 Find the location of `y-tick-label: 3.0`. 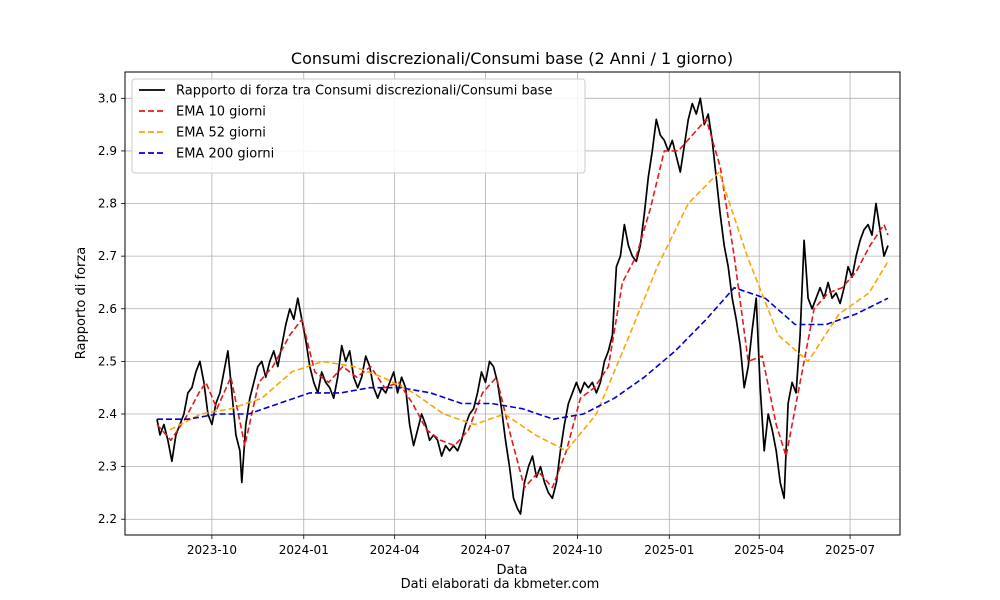

y-tick-label: 3.0 is located at coordinates (107, 98).